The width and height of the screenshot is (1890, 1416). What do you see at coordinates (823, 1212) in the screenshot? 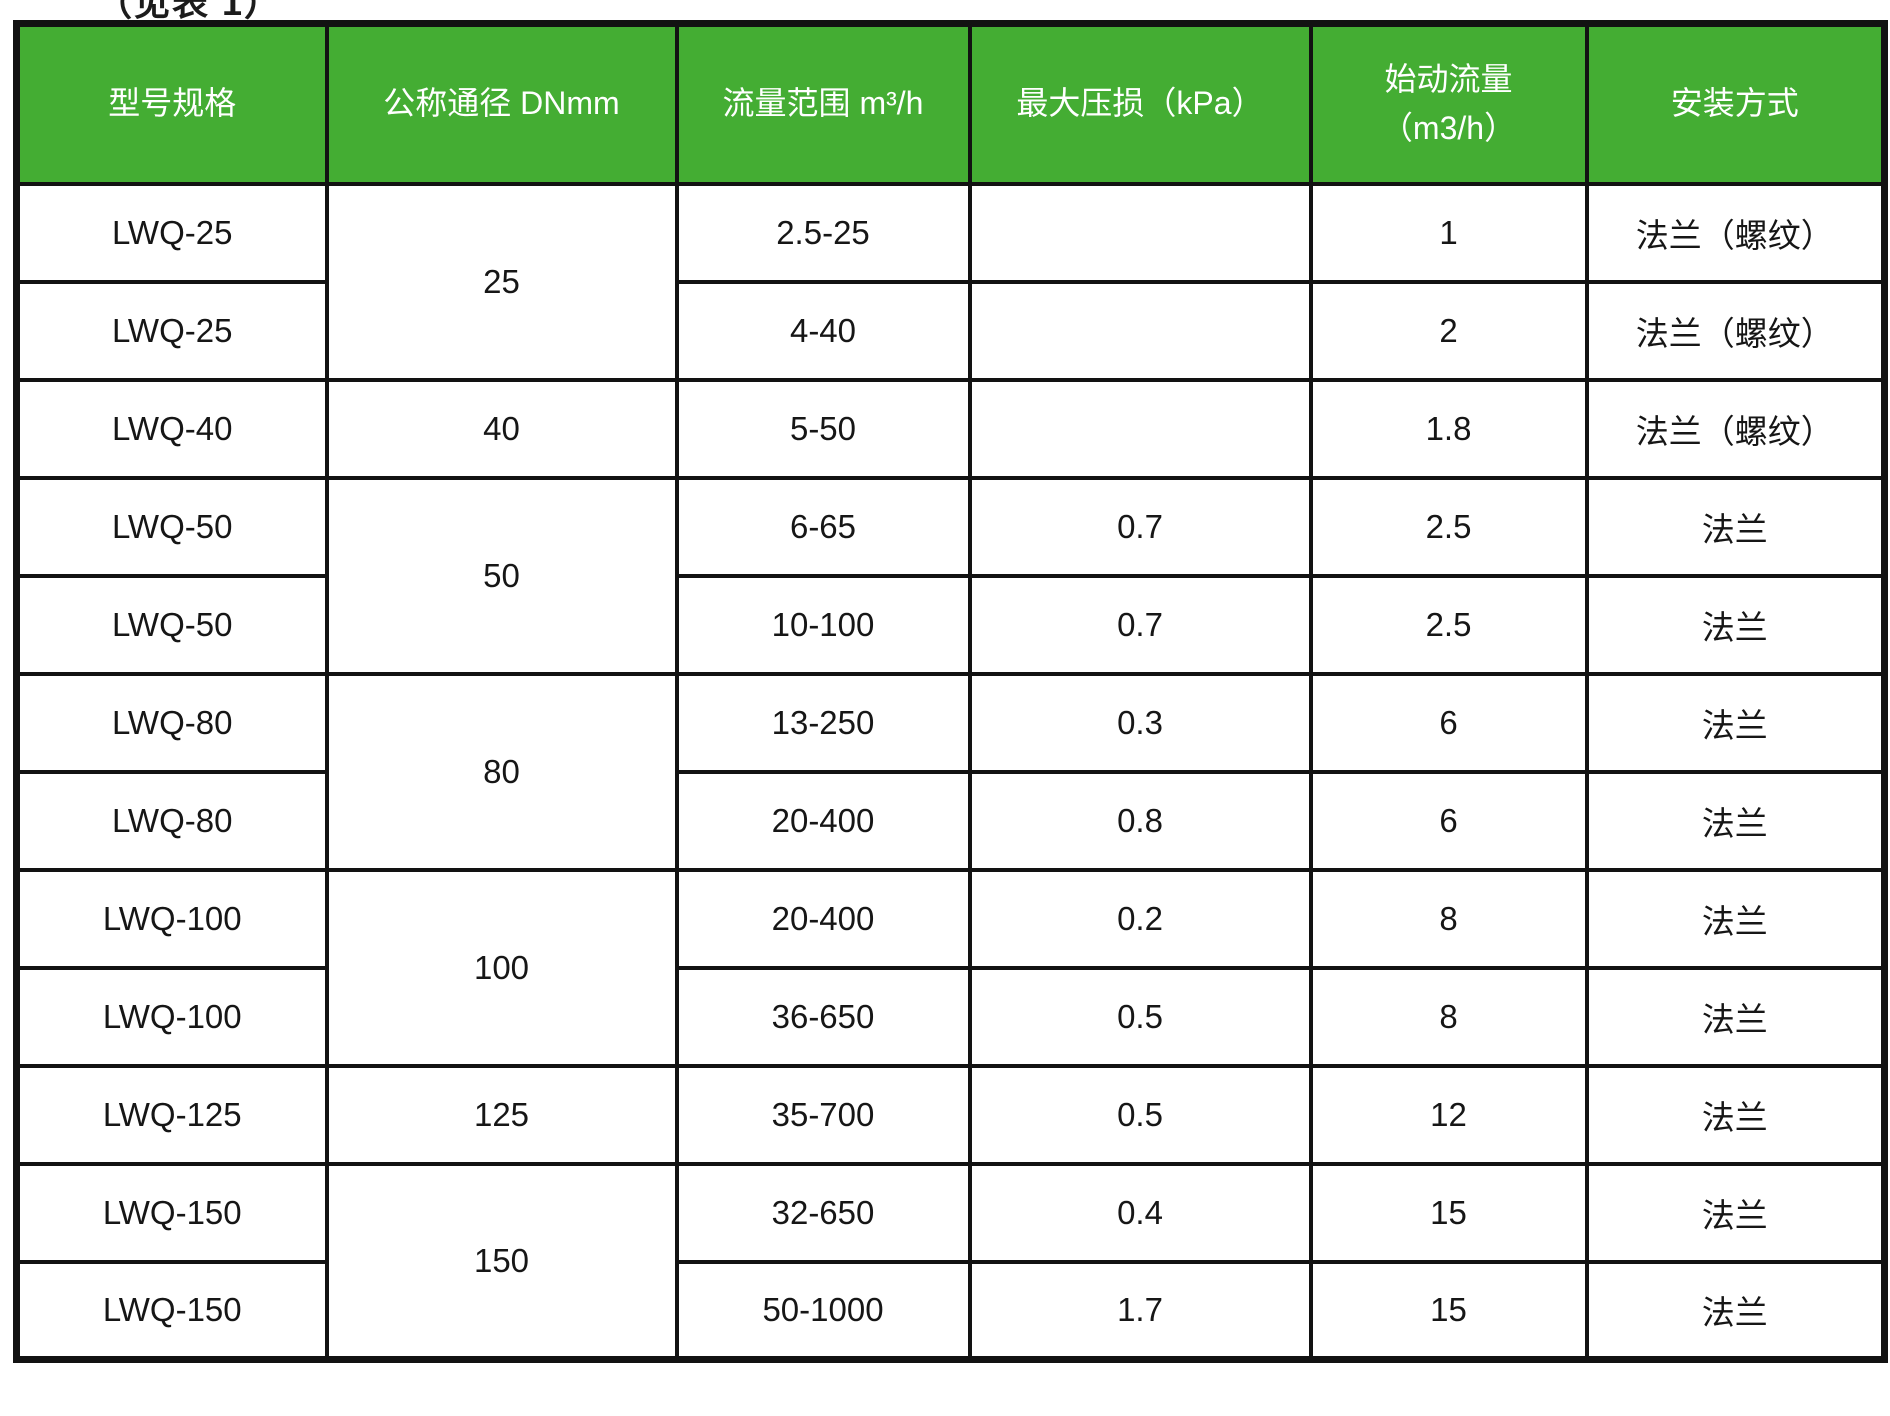
I see `cell-flow-range: 32-650` at bounding box center [823, 1212].